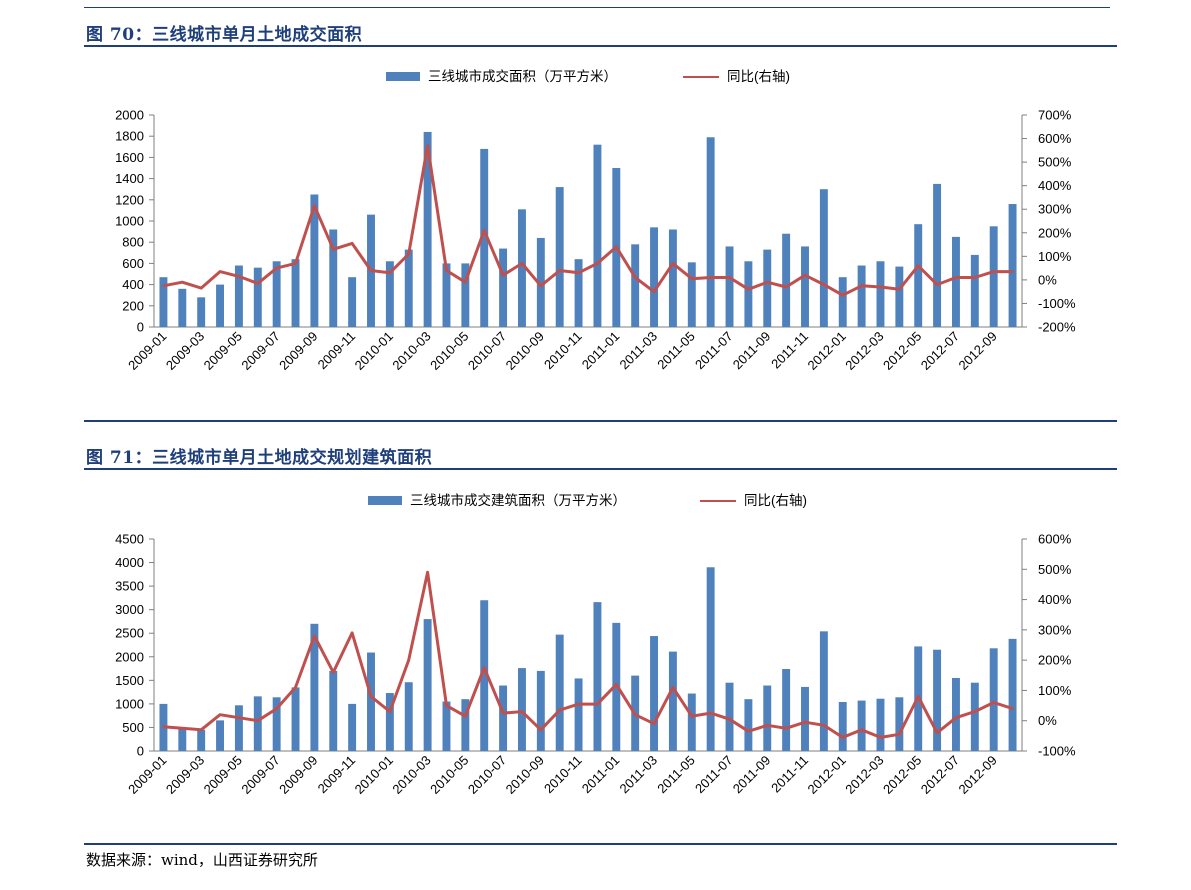 The height and width of the screenshot is (890, 1191). What do you see at coordinates (522, 76) in the screenshot?
I see `legend-bar-label: 三线城市成交面积（万平方米）` at bounding box center [522, 76].